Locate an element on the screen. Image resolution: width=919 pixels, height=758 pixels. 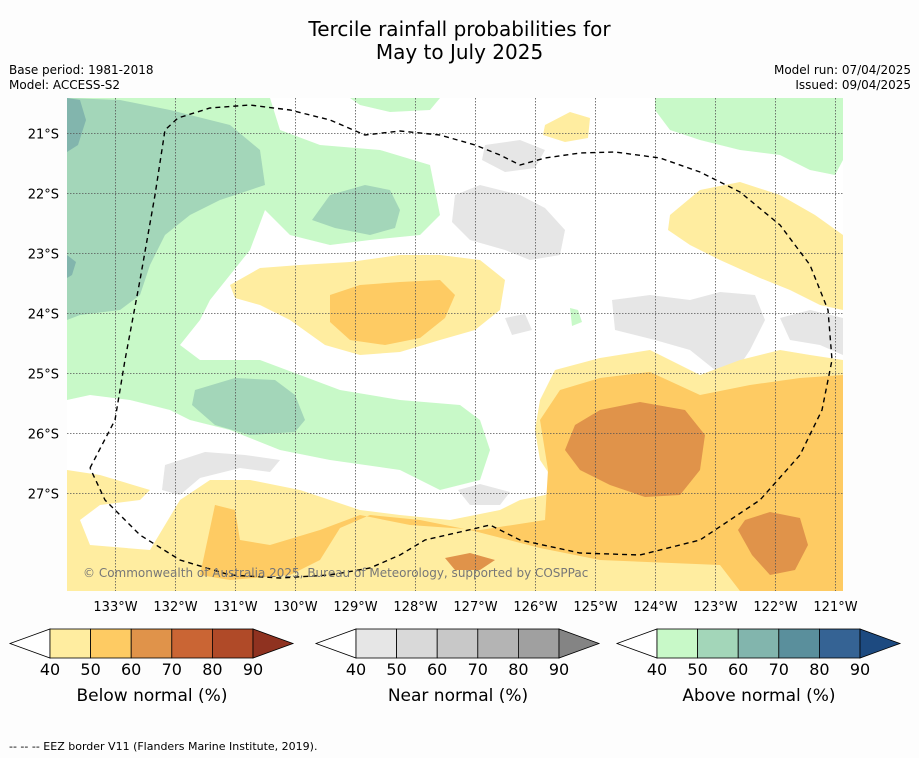
below-normal-north is located at coordinates (566, 127).